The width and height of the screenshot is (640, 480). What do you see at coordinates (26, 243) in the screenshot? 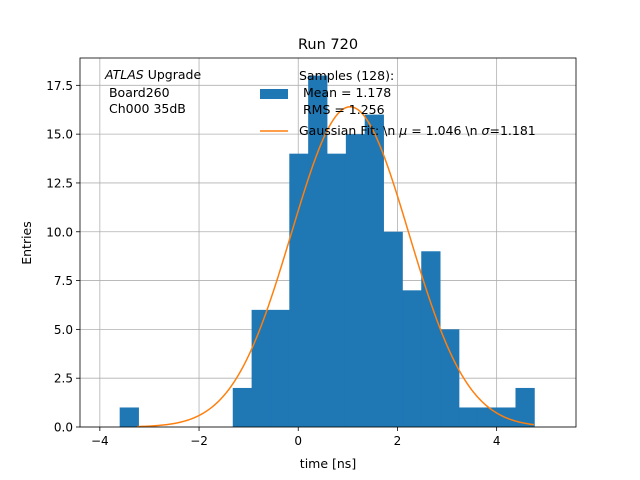
I see `y-axis-label: Entries` at bounding box center [26, 243].